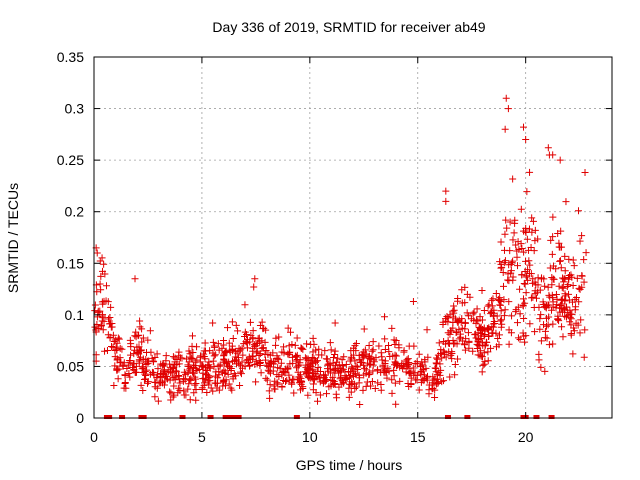 Image resolution: width=640 pixels, height=480 pixels. What do you see at coordinates (94, 437) in the screenshot?
I see `x-tick-label: 0` at bounding box center [94, 437].